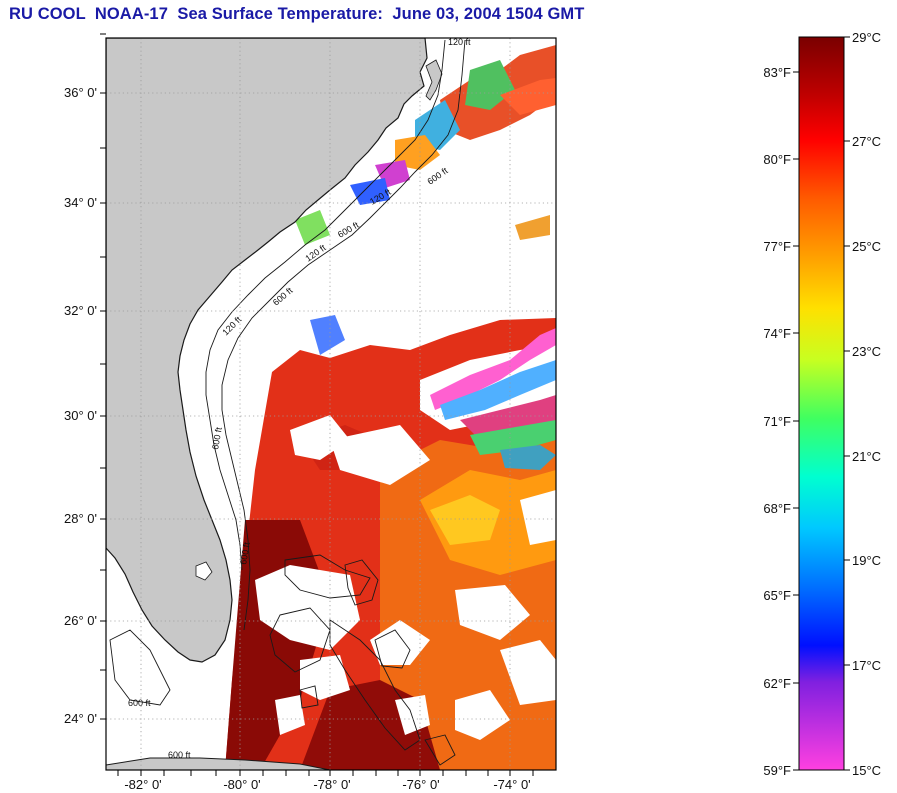 The width and height of the screenshot is (897, 793). Describe the element at coordinates (777, 159) in the screenshot. I see `fahrenheit-label: 80°F` at that location.